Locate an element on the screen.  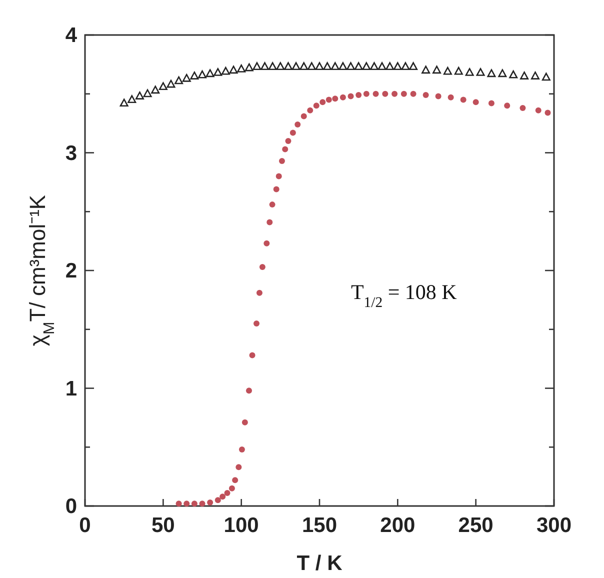
y-tick-label: 2 is located at coordinates (71, 271).